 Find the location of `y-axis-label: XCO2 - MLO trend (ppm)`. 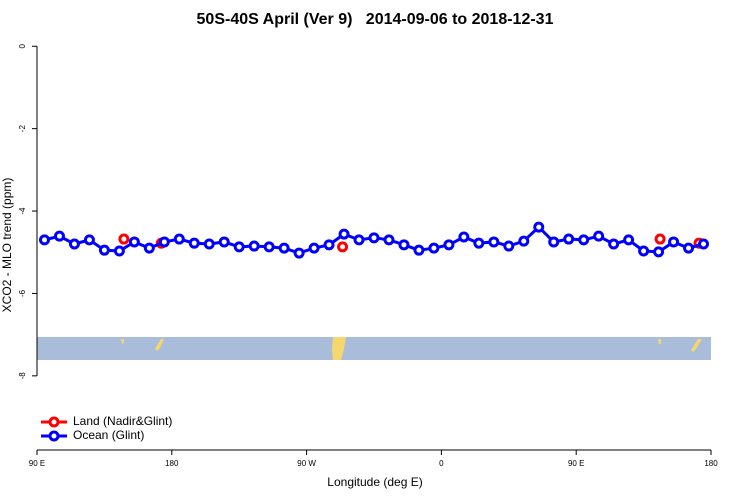

y-axis-label: XCO2 - MLO trend (ppm) is located at coordinates (7, 245).